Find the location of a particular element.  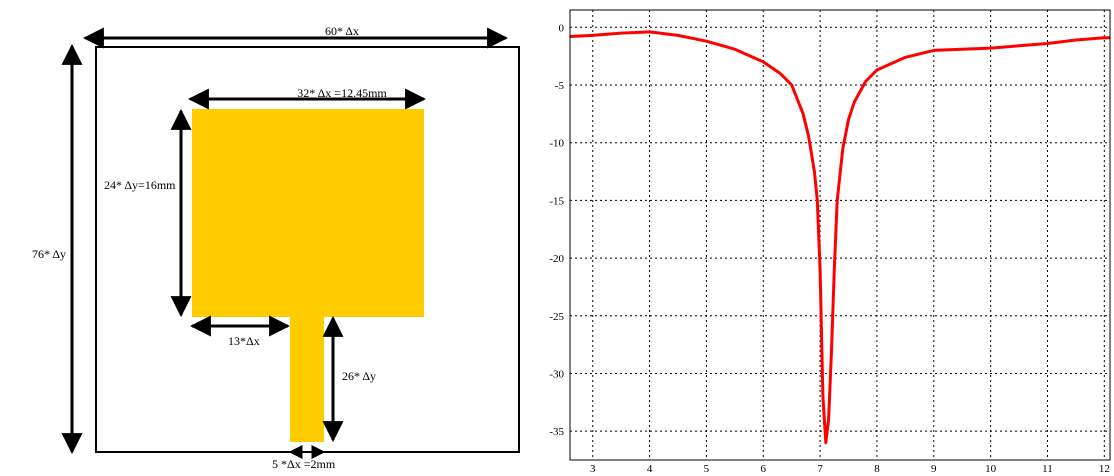

radiating-patch is located at coordinates (308, 213).